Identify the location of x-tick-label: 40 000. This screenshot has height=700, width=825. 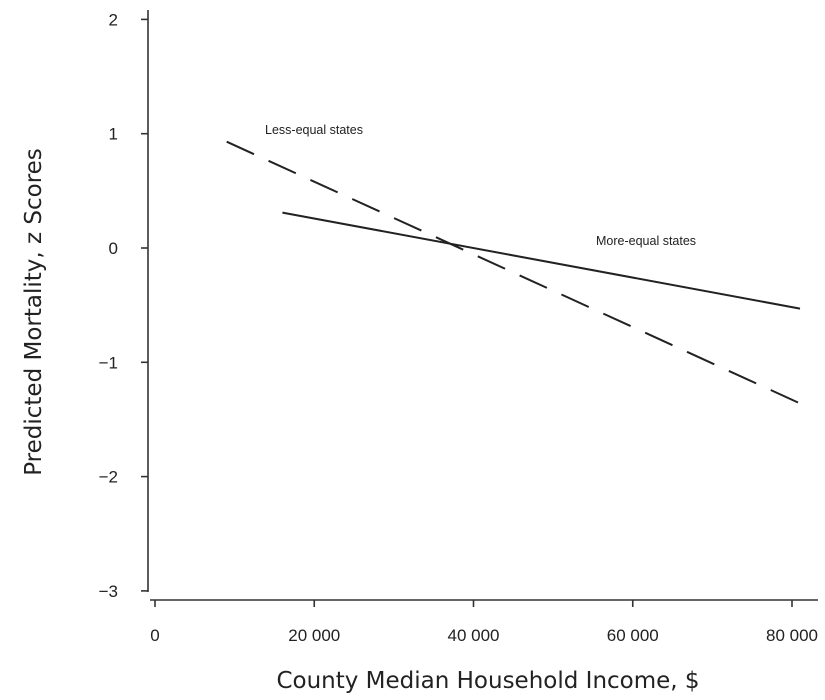
(474, 635).